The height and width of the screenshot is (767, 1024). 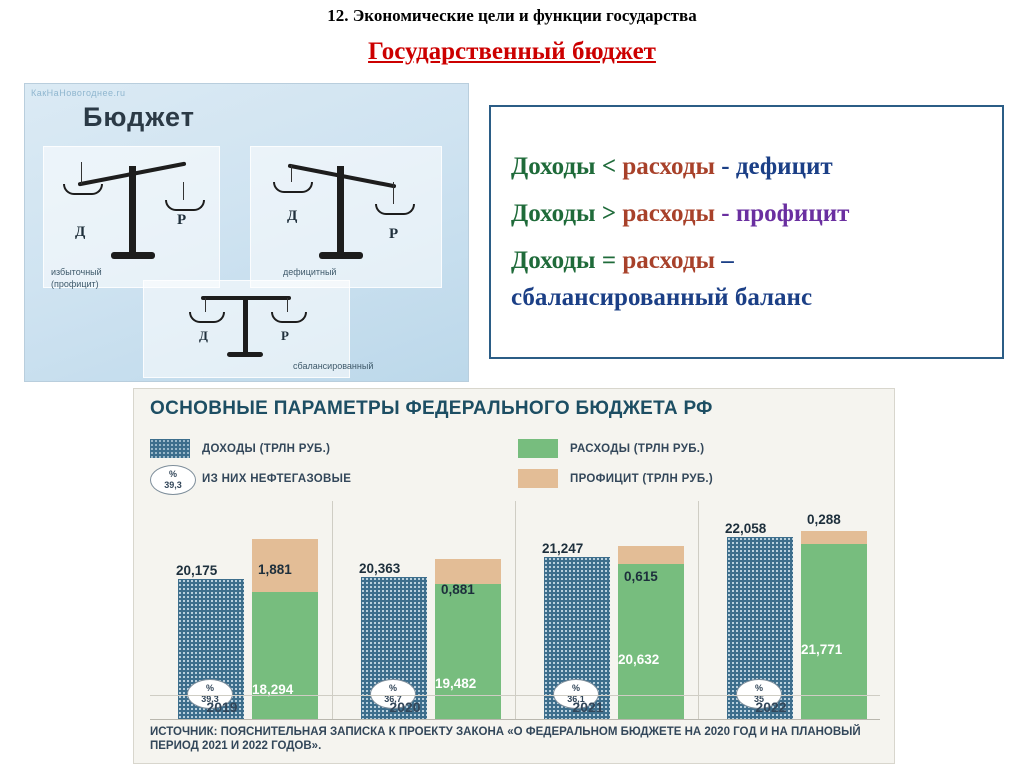 What do you see at coordinates (725, 213) in the screenshot?
I see `definition-2-dash: -` at bounding box center [725, 213].